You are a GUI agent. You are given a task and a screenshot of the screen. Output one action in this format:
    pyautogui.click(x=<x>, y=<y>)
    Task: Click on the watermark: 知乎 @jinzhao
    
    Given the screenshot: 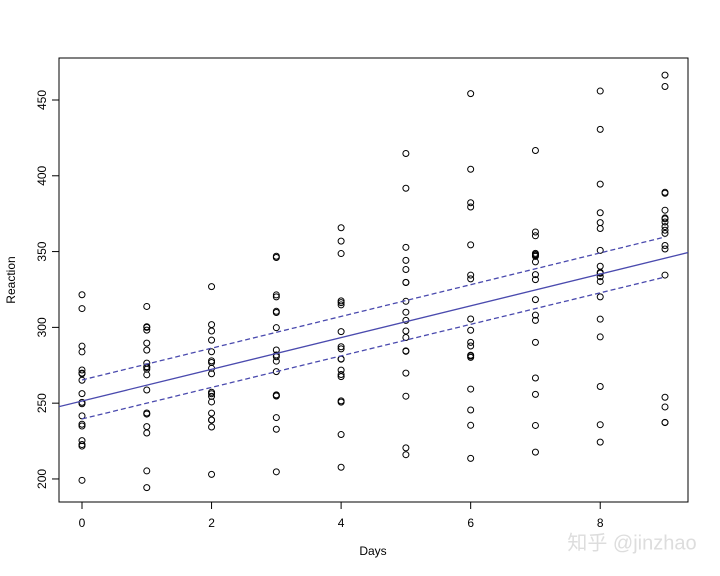 What is the action you would take?
    pyautogui.click(x=631, y=542)
    